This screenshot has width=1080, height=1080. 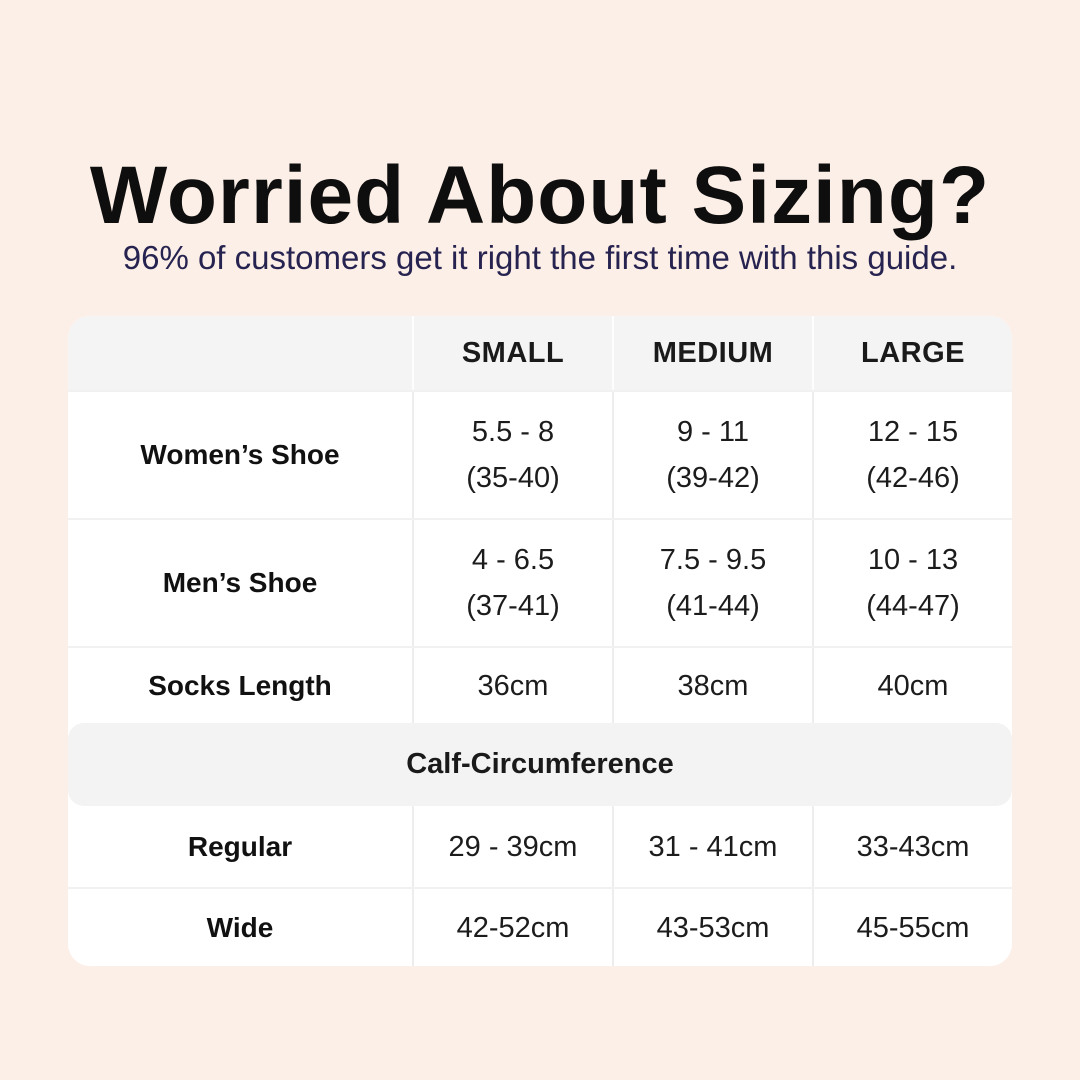 What do you see at coordinates (240, 353) in the screenshot?
I see `column-header-blank` at bounding box center [240, 353].